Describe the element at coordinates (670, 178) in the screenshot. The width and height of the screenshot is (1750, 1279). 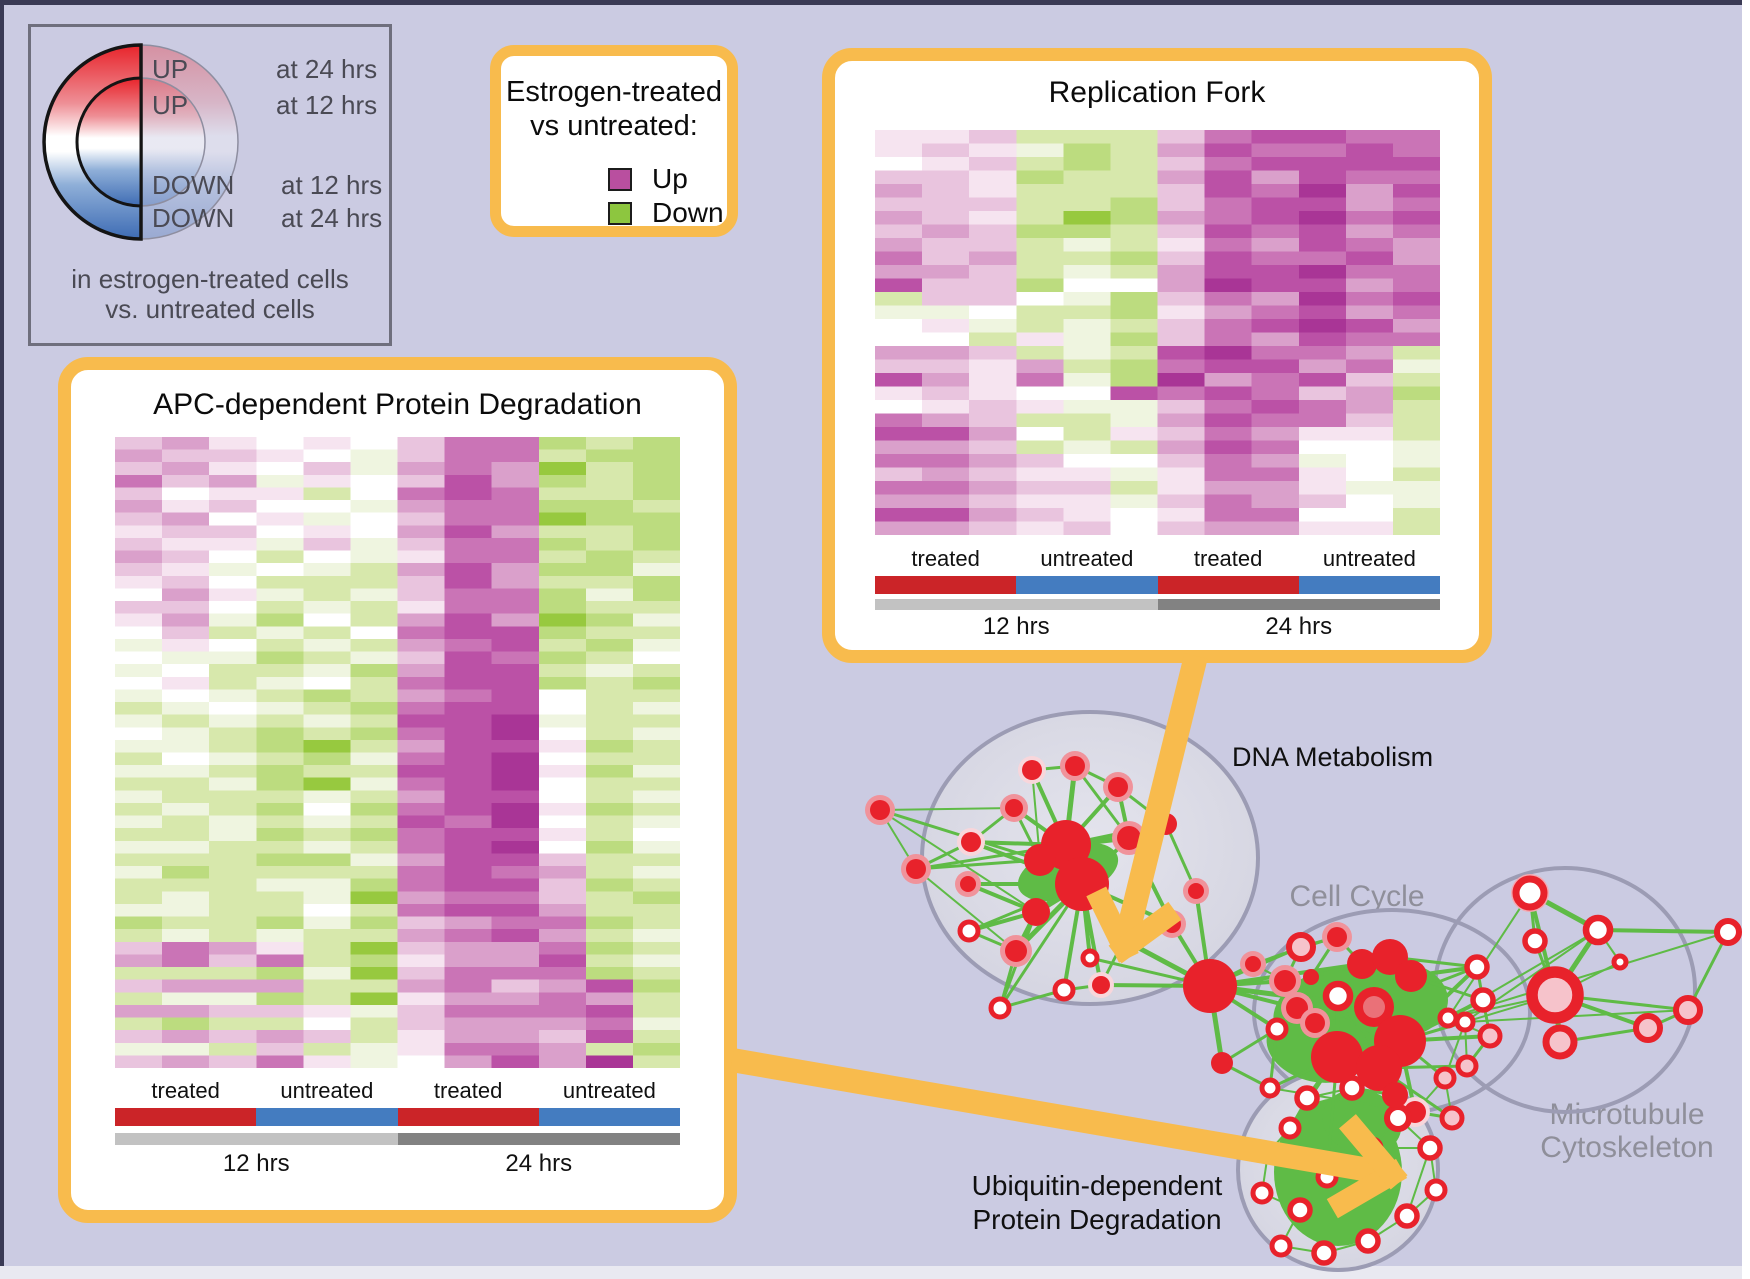
I see `up-label: Up` at that location.